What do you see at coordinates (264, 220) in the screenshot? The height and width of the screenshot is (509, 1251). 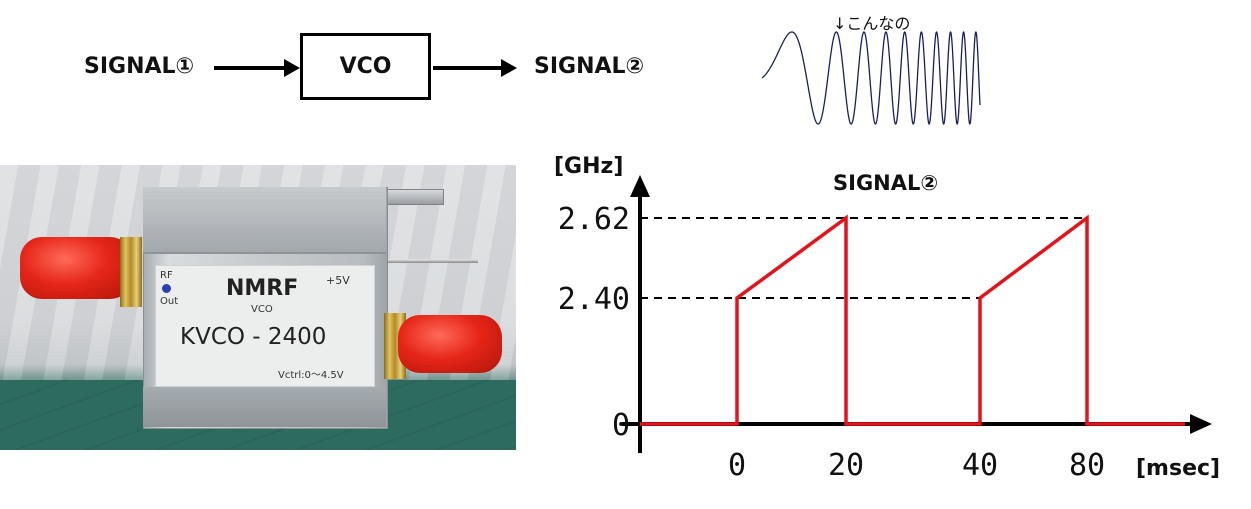 I see `module-housing-top` at bounding box center [264, 220].